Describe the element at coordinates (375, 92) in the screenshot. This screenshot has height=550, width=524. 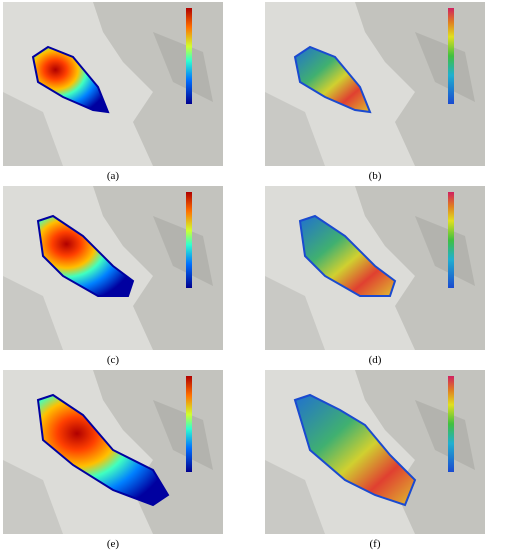
I see `panel: (b)` at that location.